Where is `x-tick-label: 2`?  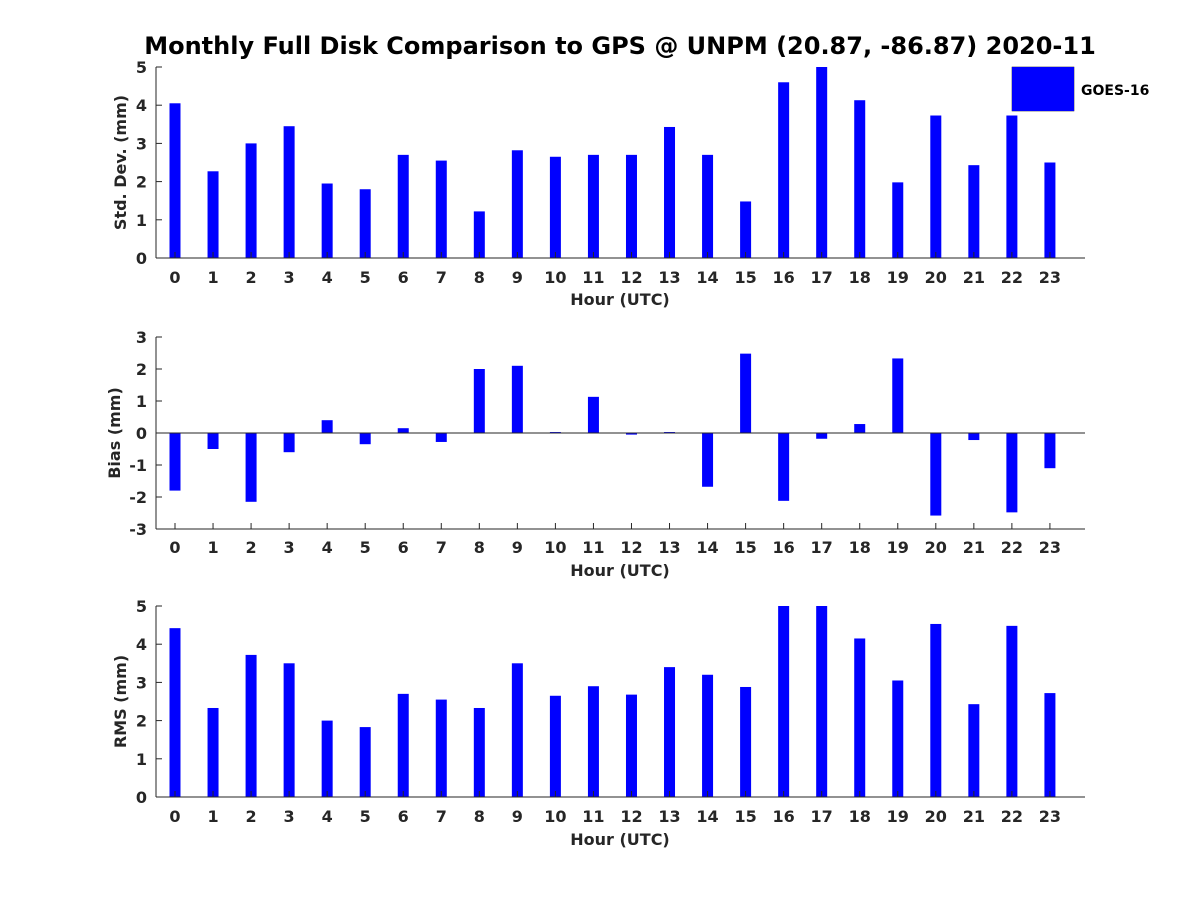 x-tick-label: 2 is located at coordinates (251, 816).